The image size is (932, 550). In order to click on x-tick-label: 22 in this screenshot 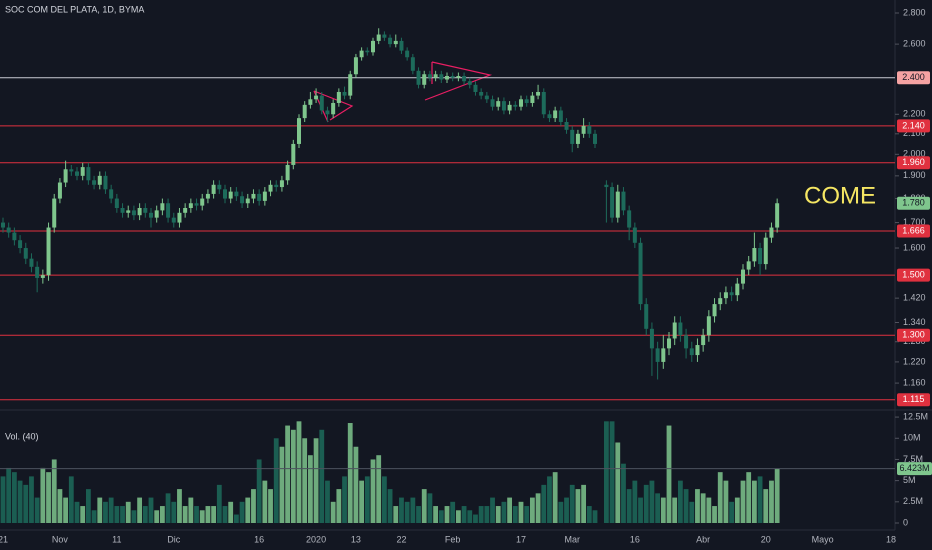, I will do `click(401, 539)`.